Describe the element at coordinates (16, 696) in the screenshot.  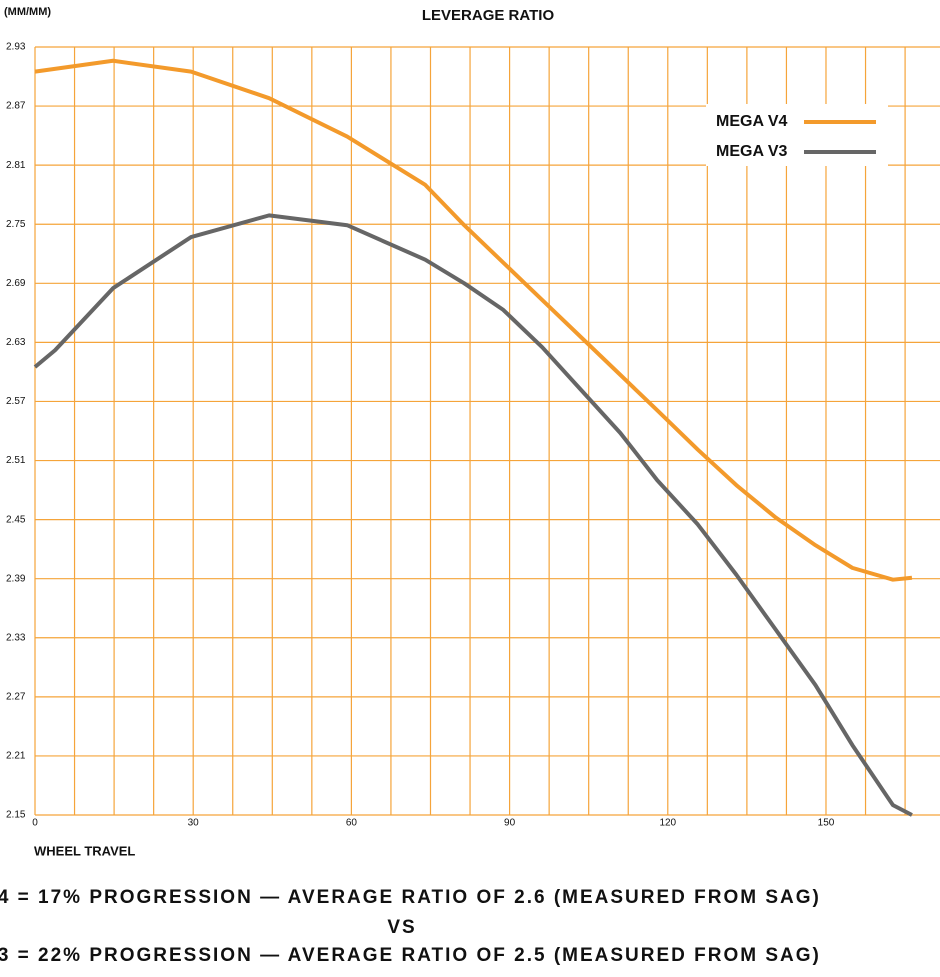
I see `y-tick-label: 2.27` at that location.